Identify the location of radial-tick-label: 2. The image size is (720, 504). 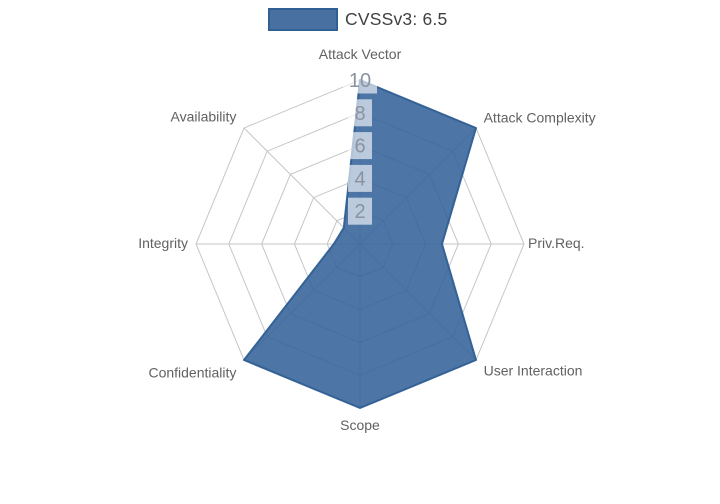
(359, 212).